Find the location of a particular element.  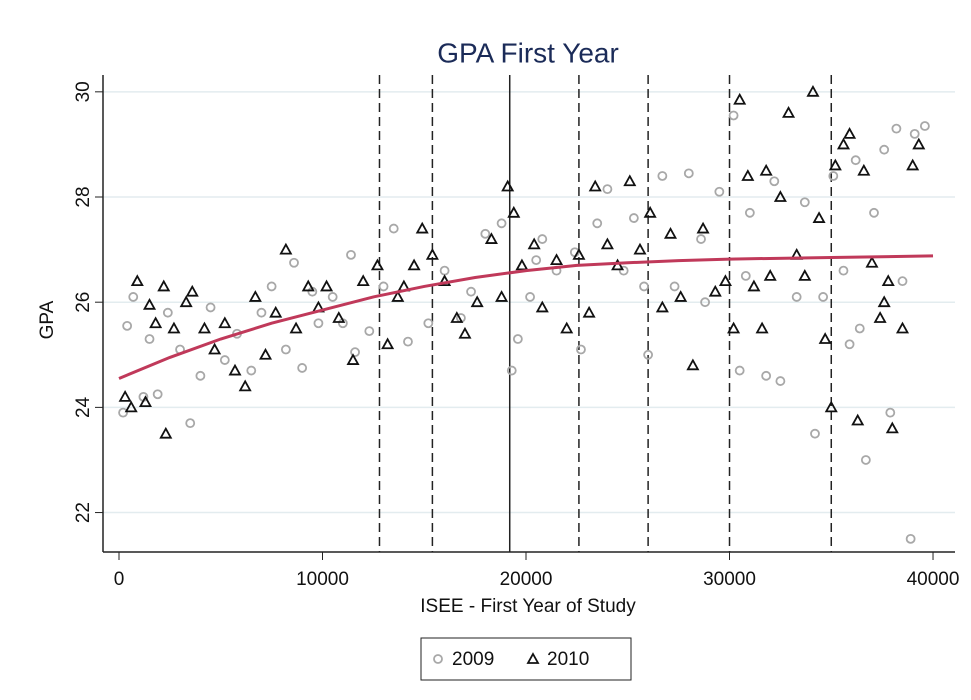

y-tick-label: 26 is located at coordinates (83, 302).